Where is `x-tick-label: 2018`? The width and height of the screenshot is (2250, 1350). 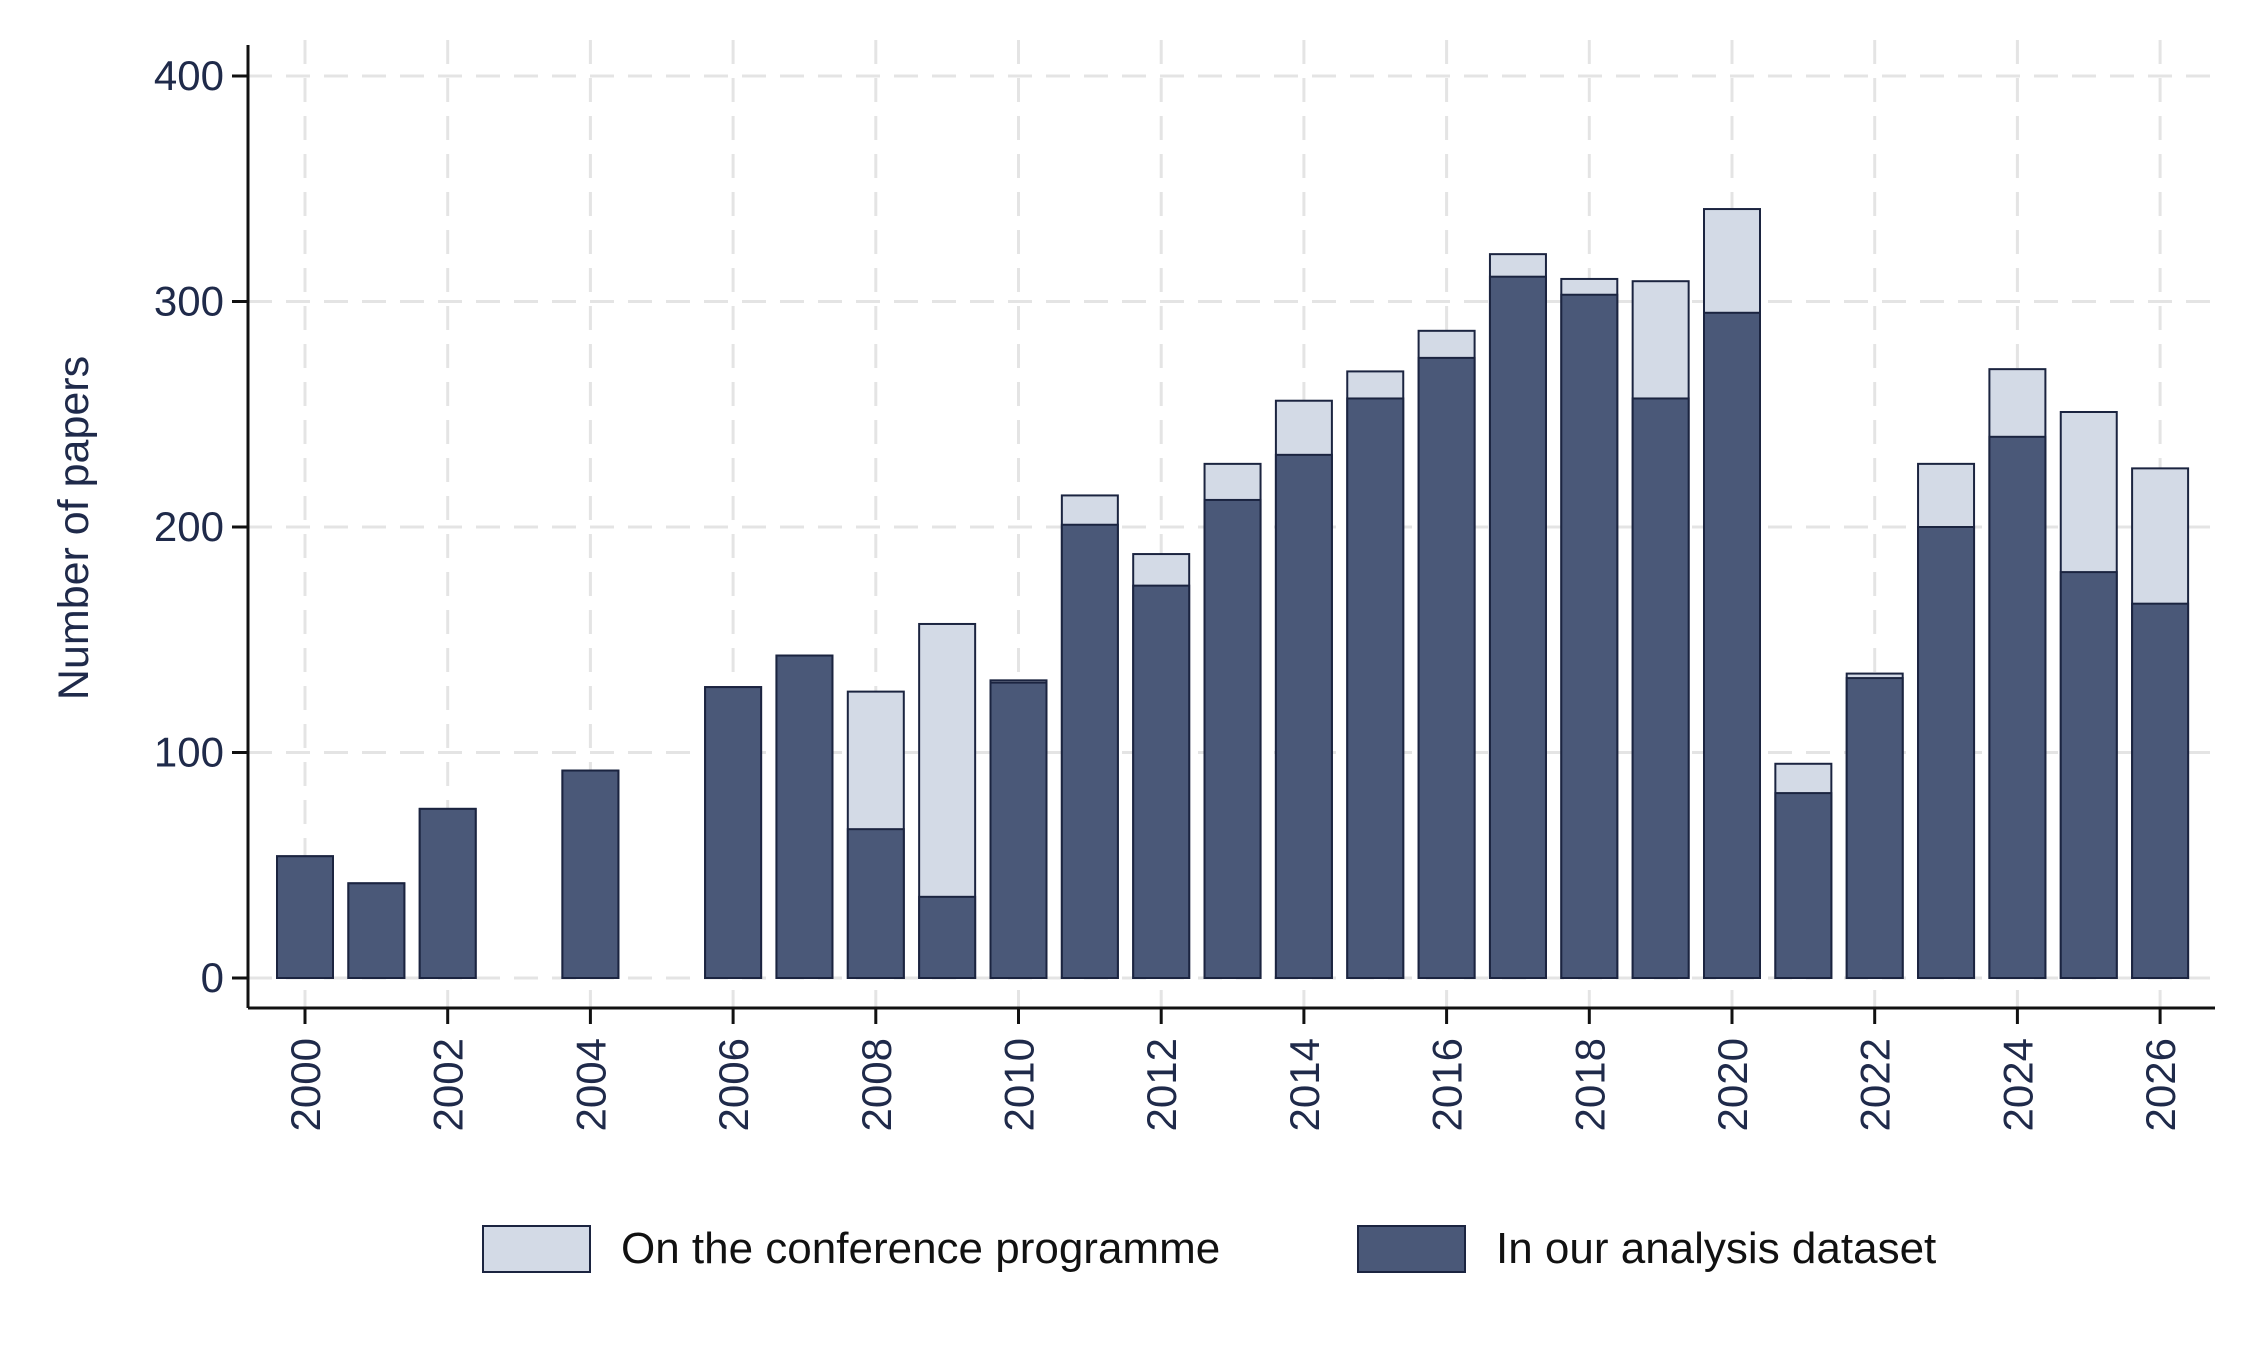
x-tick-label: 2018 is located at coordinates (1589, 1084).